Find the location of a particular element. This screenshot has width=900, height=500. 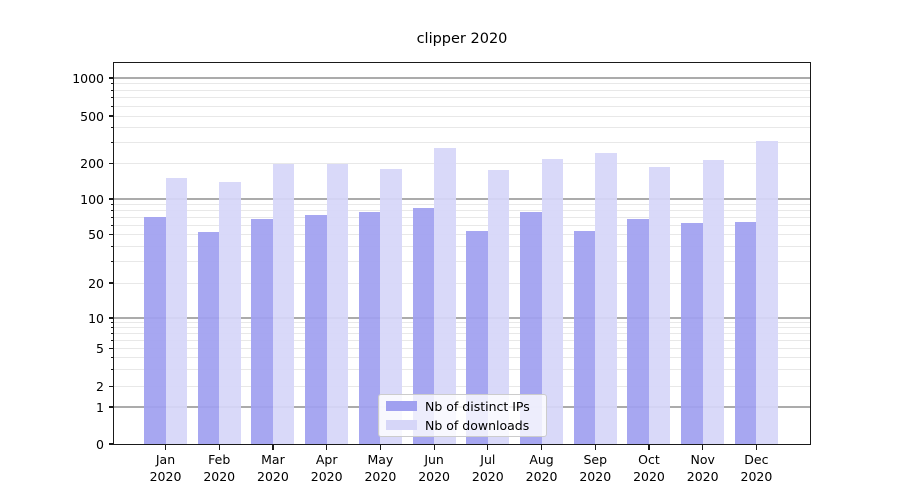

y-tick-label-200: 200 is located at coordinates (92, 163).